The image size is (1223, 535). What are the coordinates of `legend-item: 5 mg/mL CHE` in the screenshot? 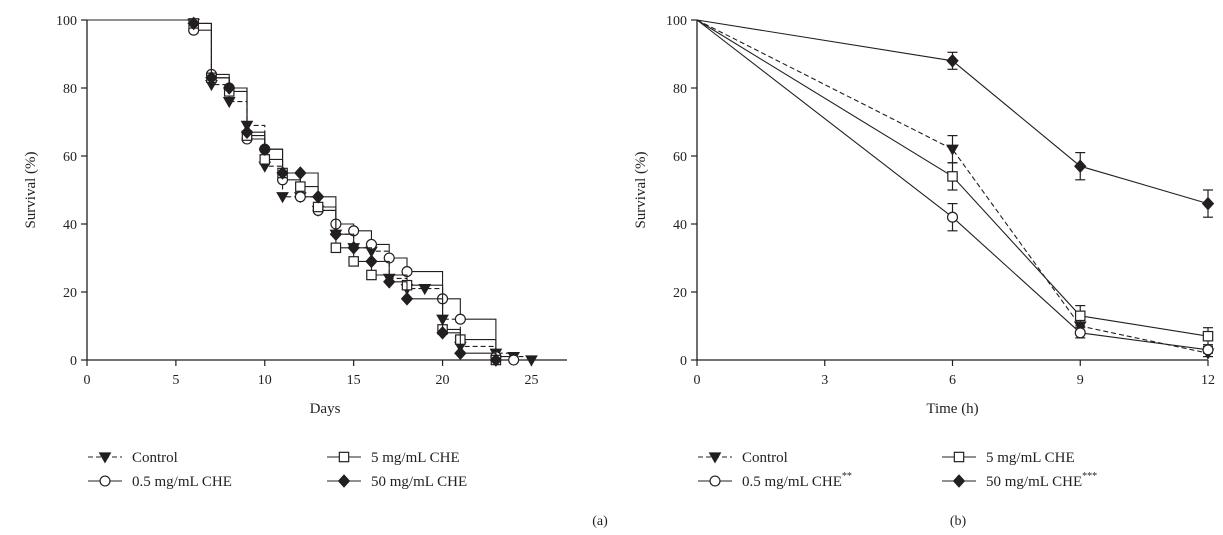 It's located at (1008, 458).